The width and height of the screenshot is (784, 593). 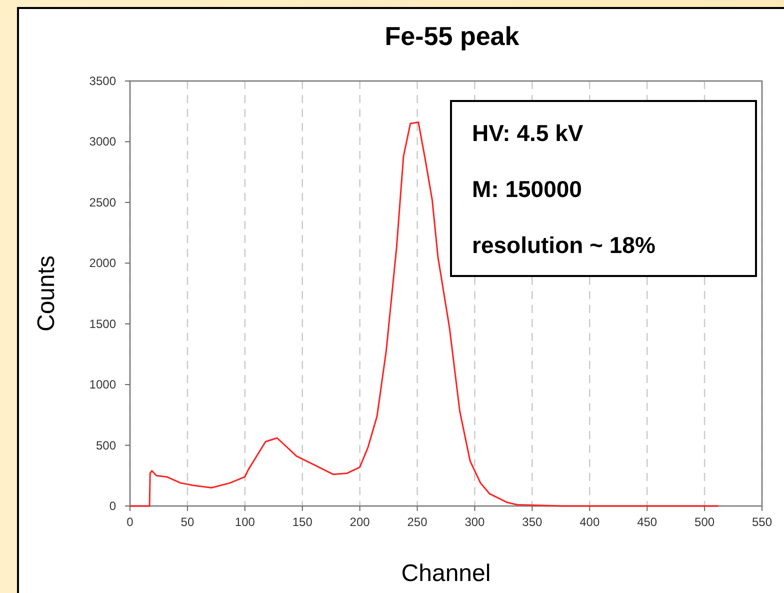 I want to click on x-tick-label: 500, so click(x=704, y=522).